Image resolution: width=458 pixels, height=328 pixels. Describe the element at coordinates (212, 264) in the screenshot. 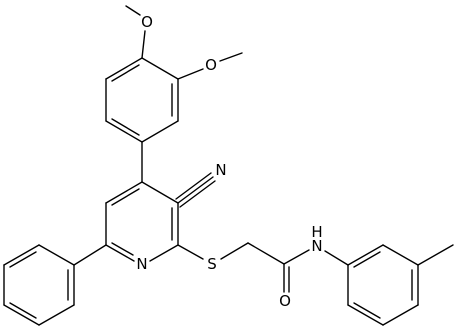

I see `atom-label: S` at that location.